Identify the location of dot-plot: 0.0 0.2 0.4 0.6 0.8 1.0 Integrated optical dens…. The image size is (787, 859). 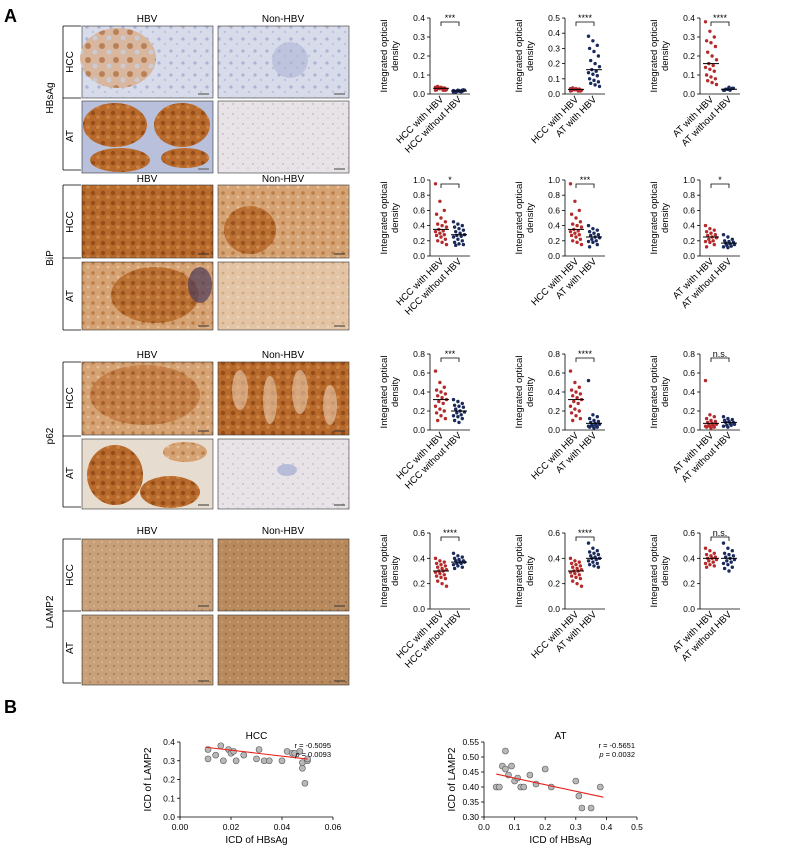
(559, 241).